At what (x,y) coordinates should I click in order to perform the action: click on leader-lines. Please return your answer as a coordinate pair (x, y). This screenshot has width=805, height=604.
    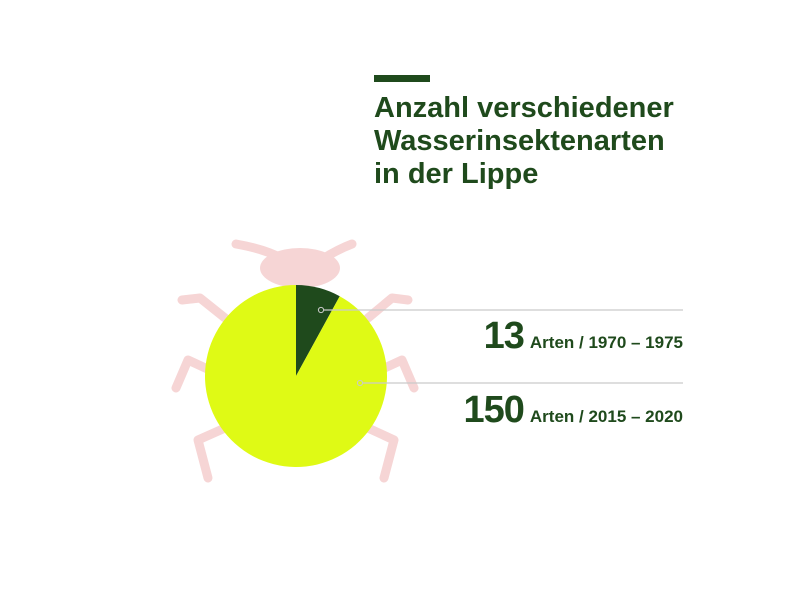
    Looking at the image, I should click on (500, 346).